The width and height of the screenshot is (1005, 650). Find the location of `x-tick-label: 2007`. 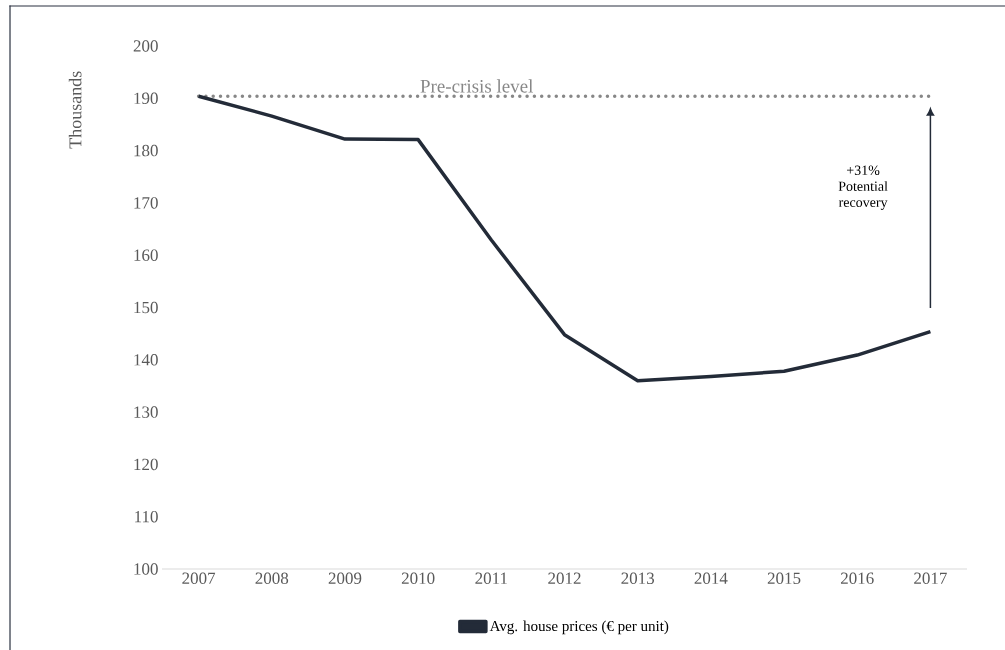

x-tick-label: 2007 is located at coordinates (199, 578).